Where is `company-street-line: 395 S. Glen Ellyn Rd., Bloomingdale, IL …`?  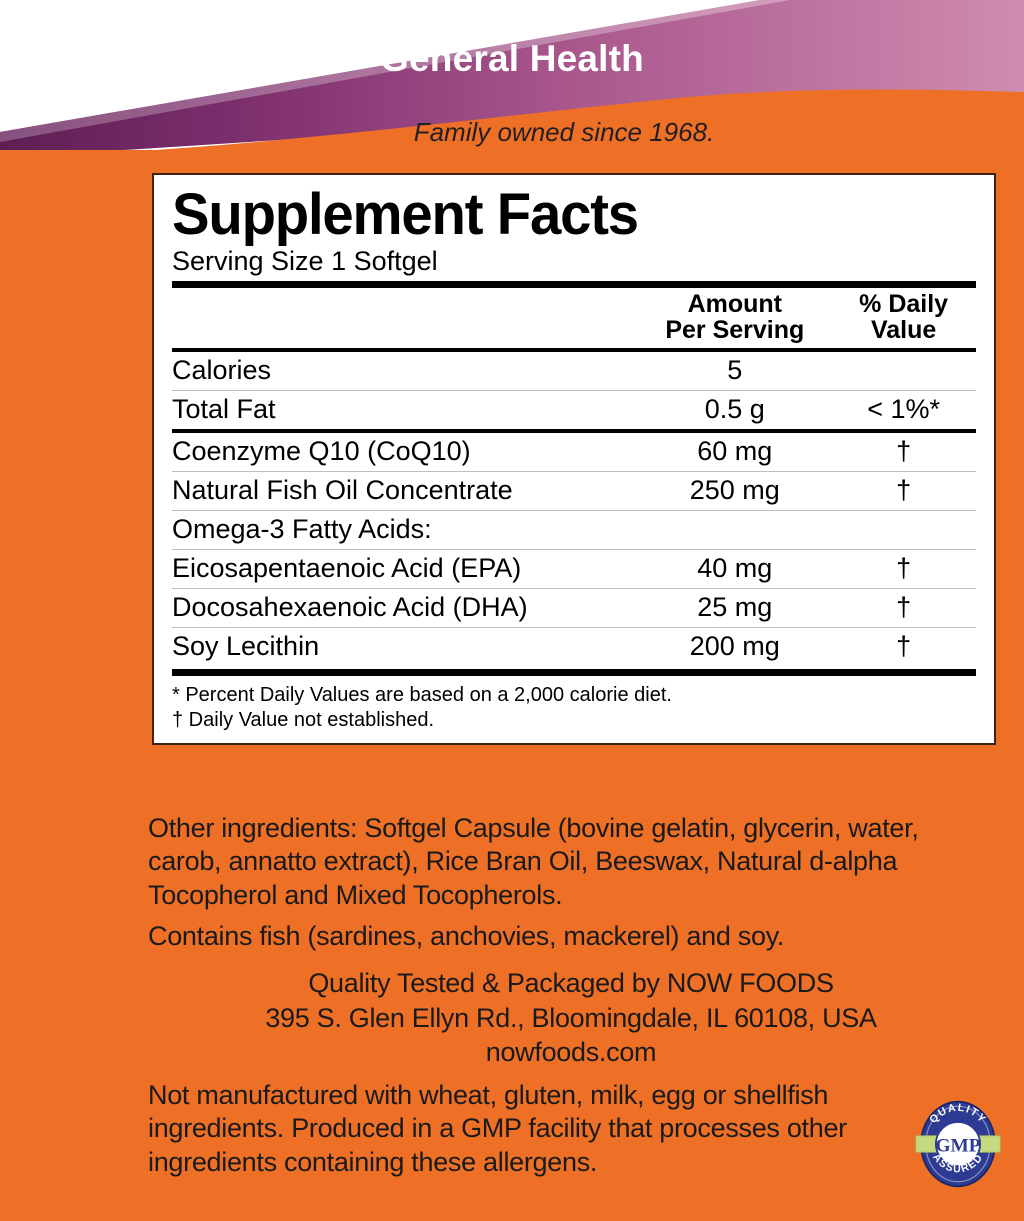
company-street-line: 395 S. Glen Ellyn Rd., Bloomingdale, IL … is located at coordinates (571, 1017).